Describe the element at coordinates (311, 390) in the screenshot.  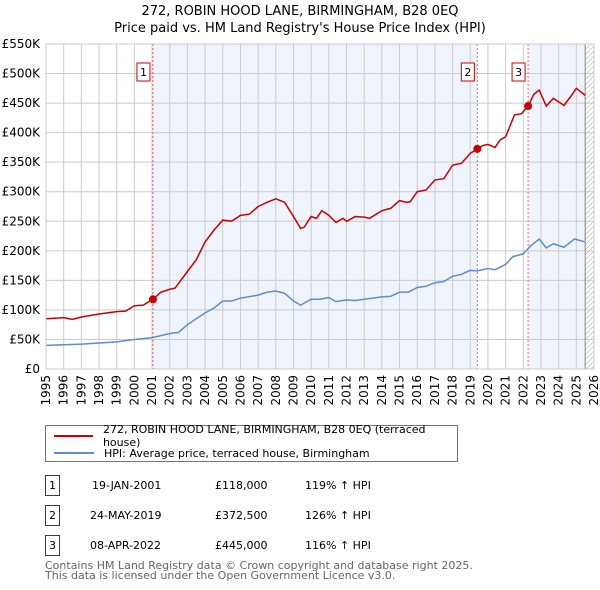
I see `x-tick-label: 2010` at that location.